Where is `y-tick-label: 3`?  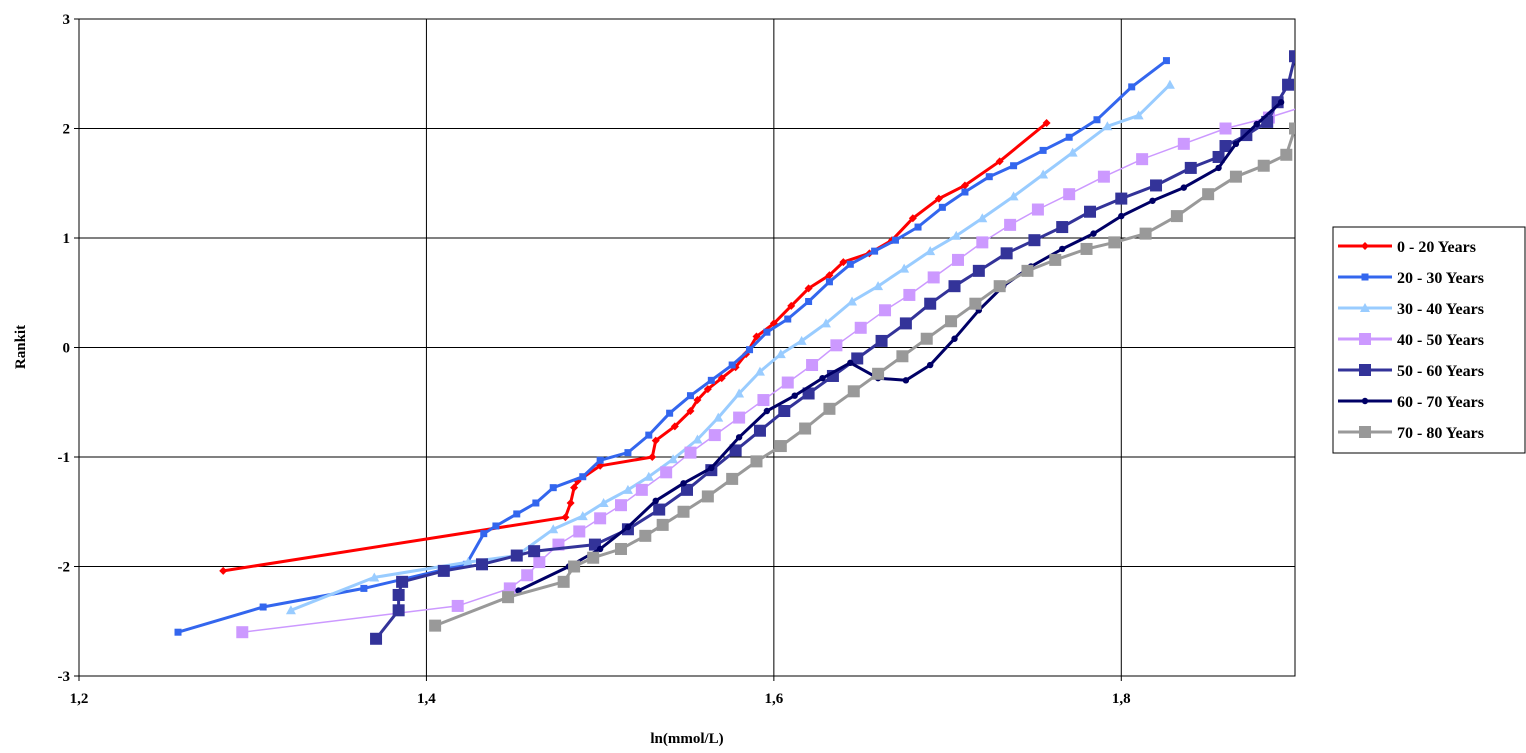
y-tick-label: 3 is located at coordinates (67, 20).